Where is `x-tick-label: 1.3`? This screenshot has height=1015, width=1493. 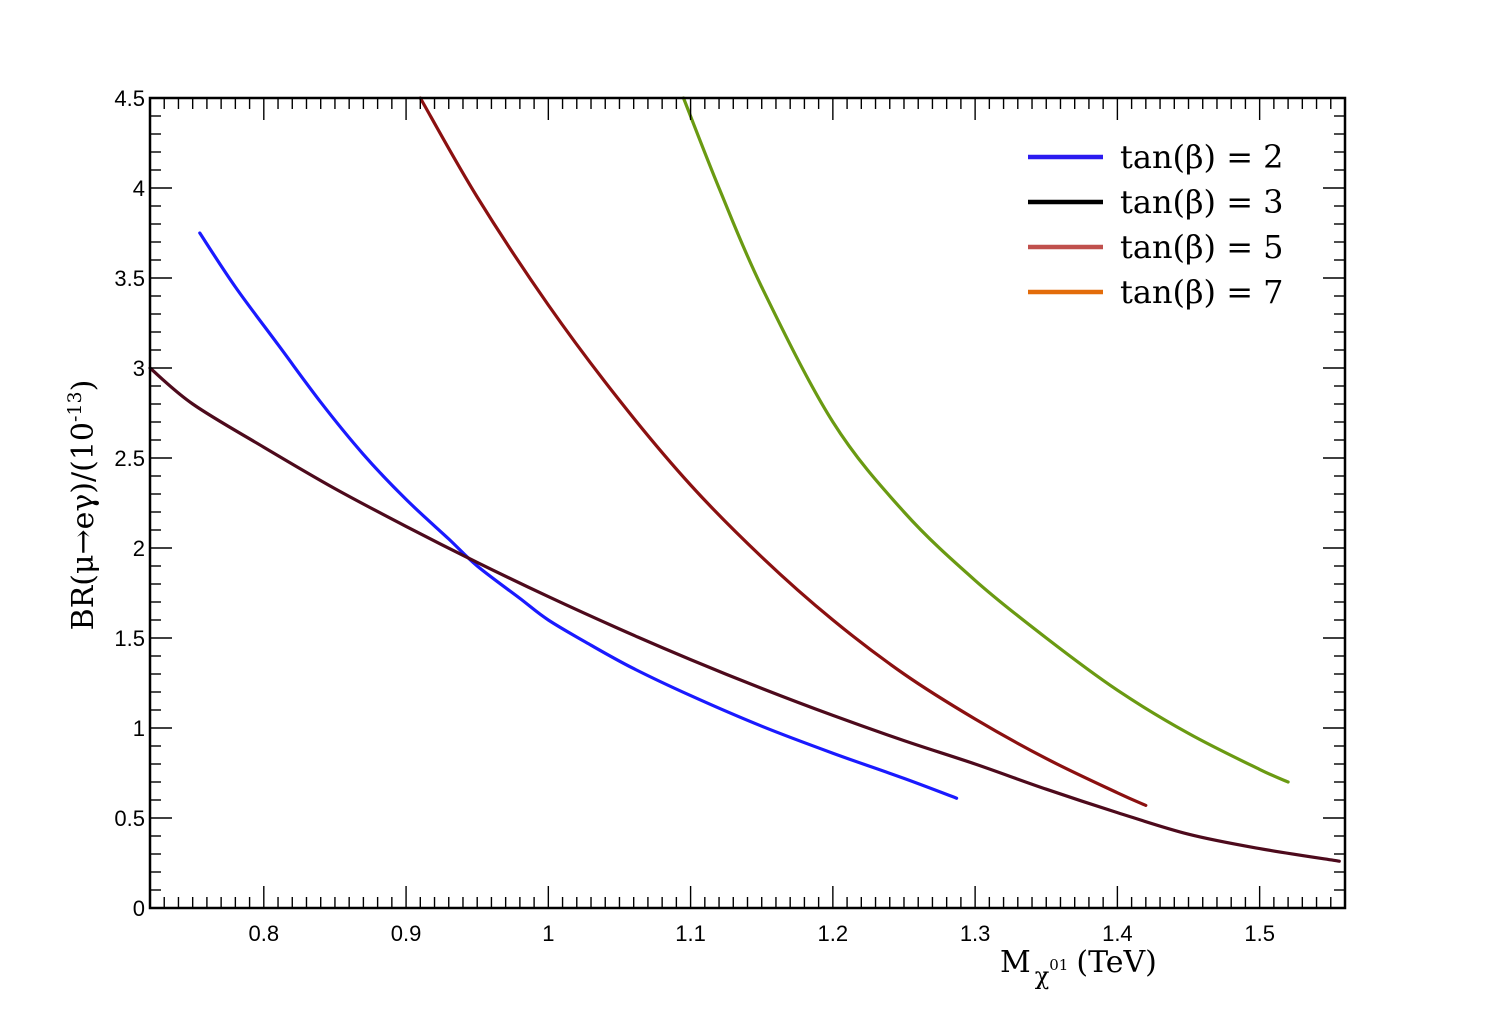 x-tick-label: 1.3 is located at coordinates (975, 933).